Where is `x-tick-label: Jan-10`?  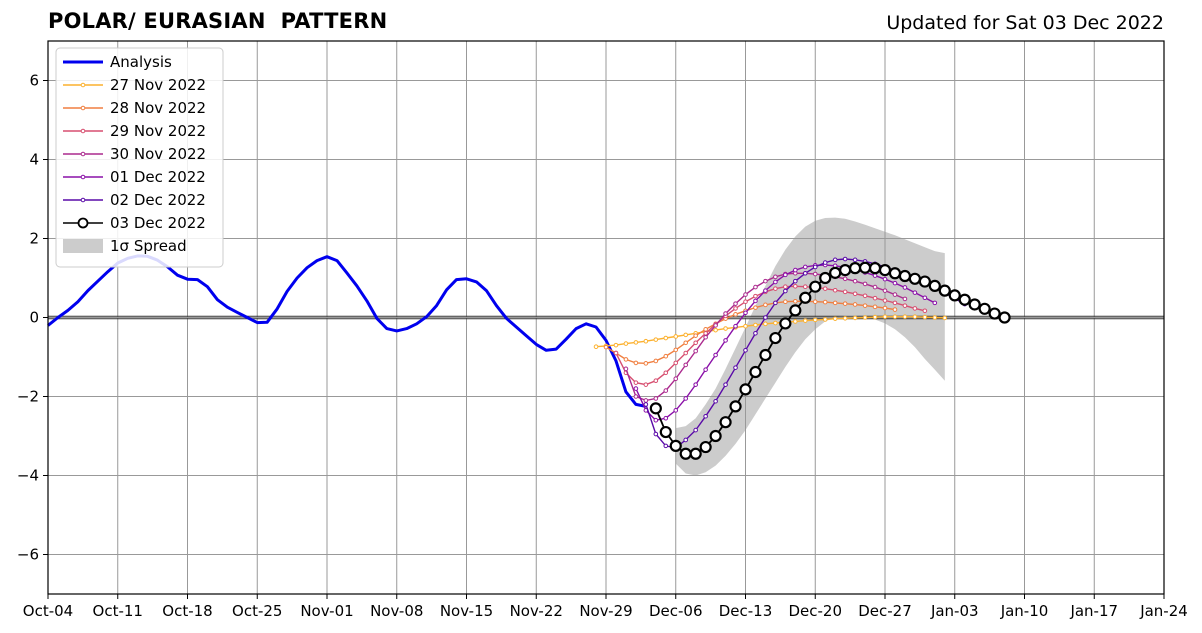 x-tick-label: Jan-10 is located at coordinates (1024, 611).